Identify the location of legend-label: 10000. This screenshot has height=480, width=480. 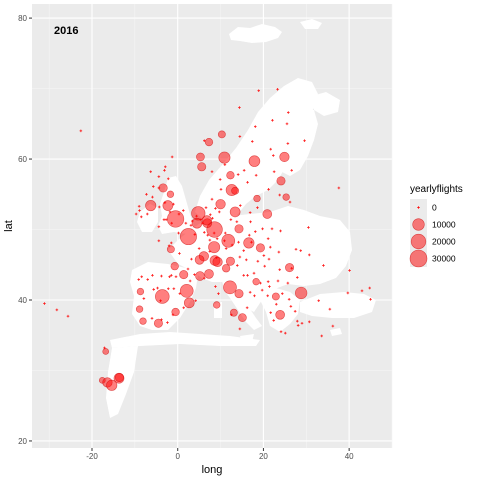
(444, 225).